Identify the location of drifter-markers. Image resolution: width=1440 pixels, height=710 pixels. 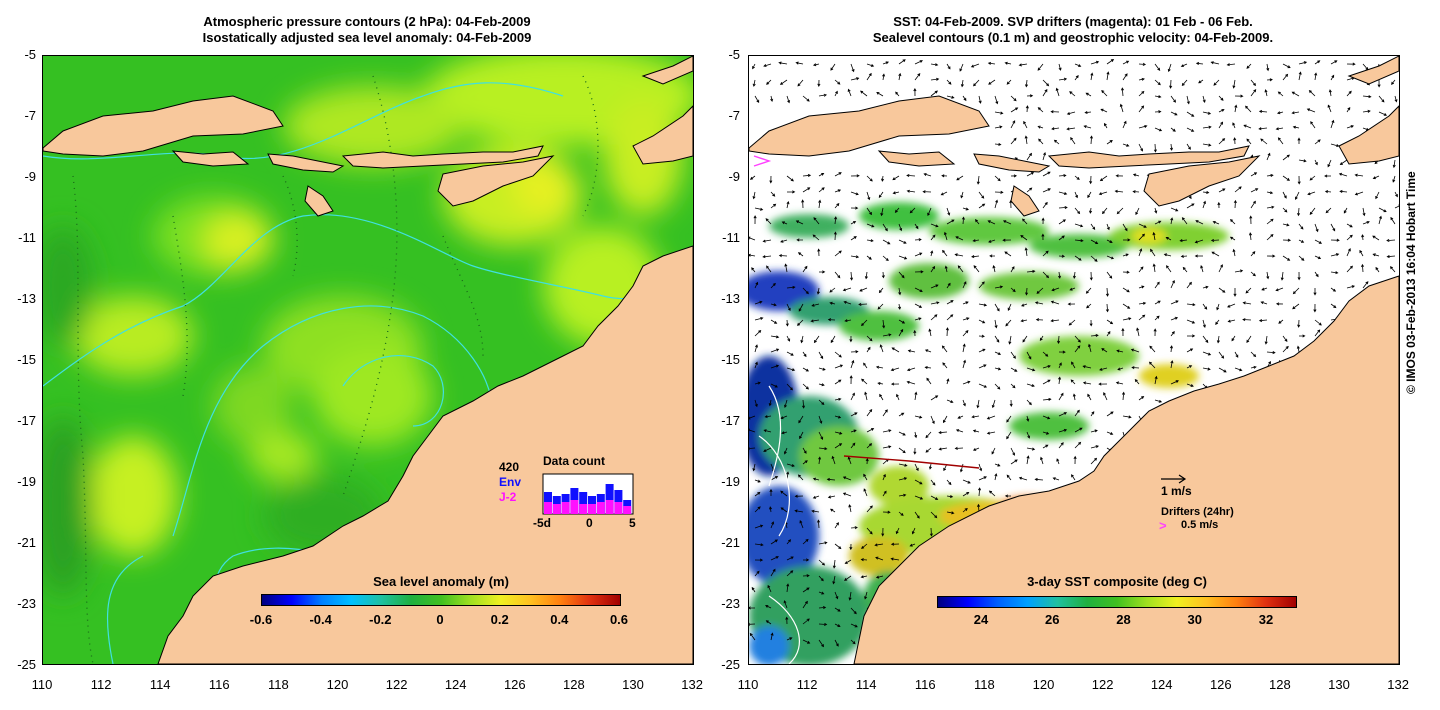
(762, 161).